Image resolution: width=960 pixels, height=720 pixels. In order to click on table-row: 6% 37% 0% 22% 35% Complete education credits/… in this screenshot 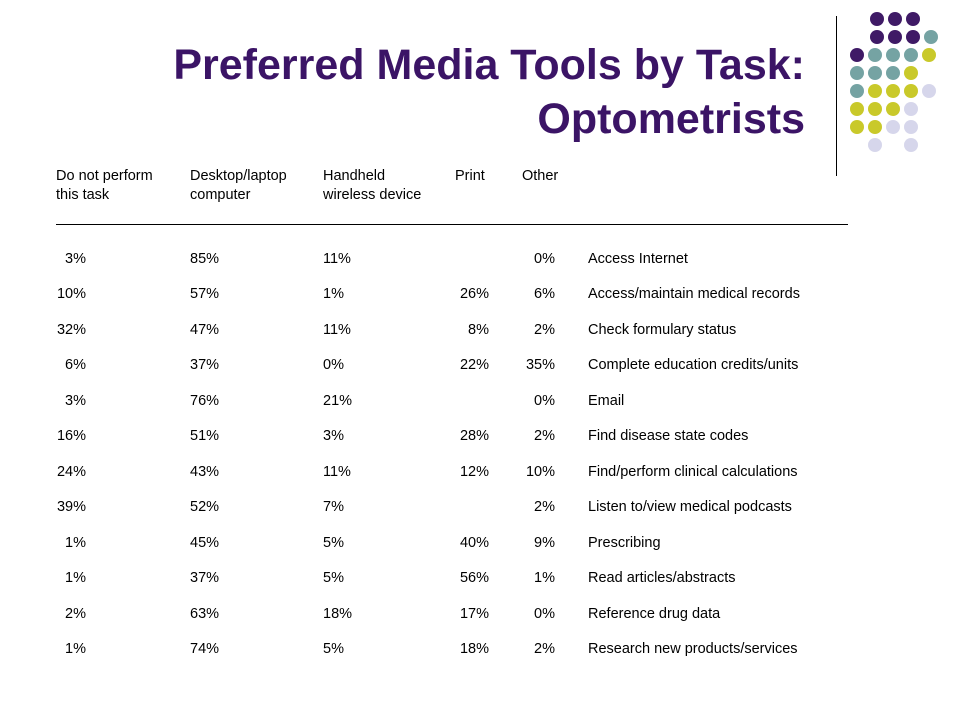, I will do `click(480, 365)`.